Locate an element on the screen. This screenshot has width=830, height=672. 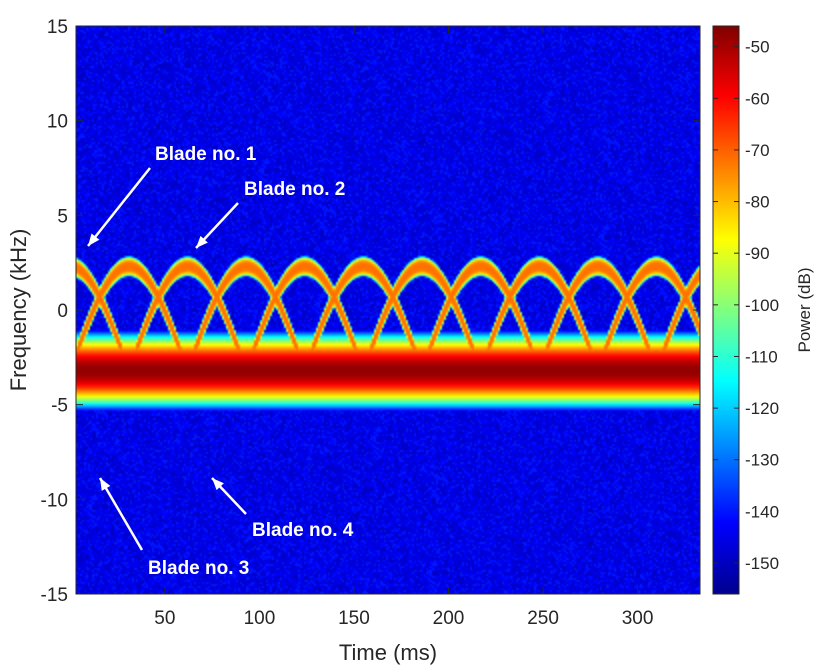
annotation-label: Blade no. 4 is located at coordinates (303, 530).